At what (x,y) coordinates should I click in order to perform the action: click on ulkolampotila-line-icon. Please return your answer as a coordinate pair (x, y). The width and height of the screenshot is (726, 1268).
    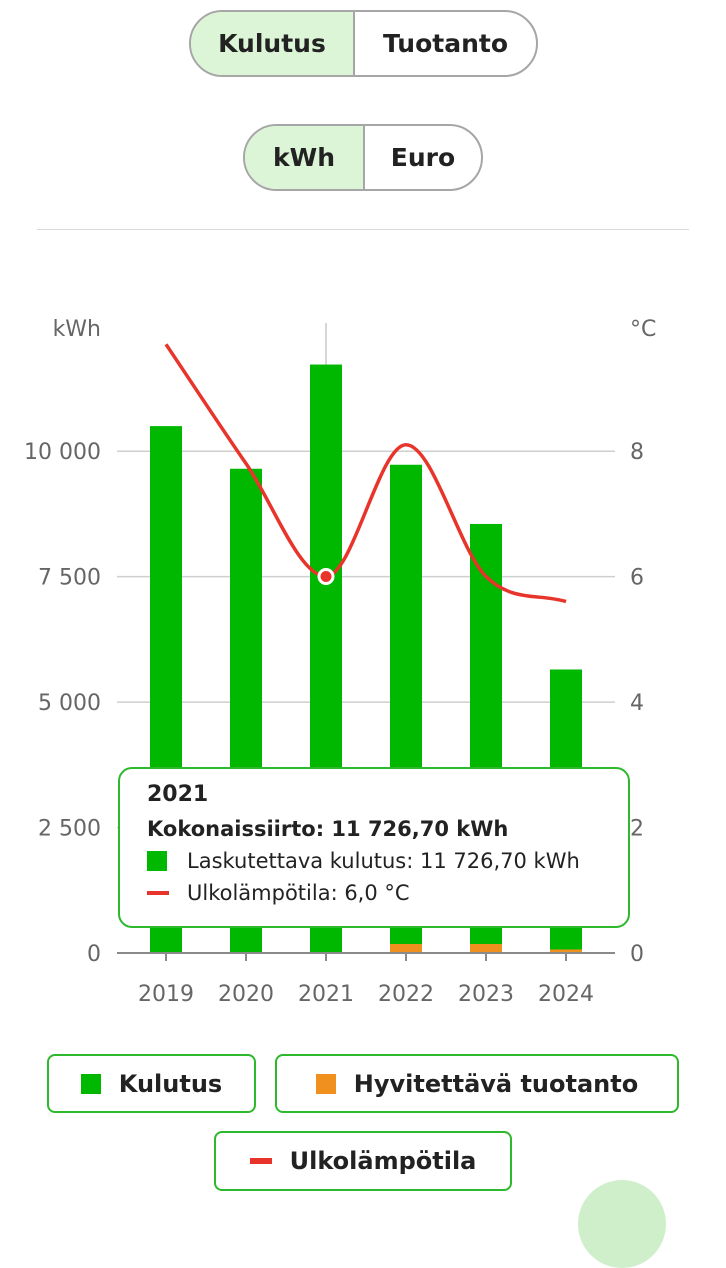
    Looking at the image, I should click on (260, 1161).